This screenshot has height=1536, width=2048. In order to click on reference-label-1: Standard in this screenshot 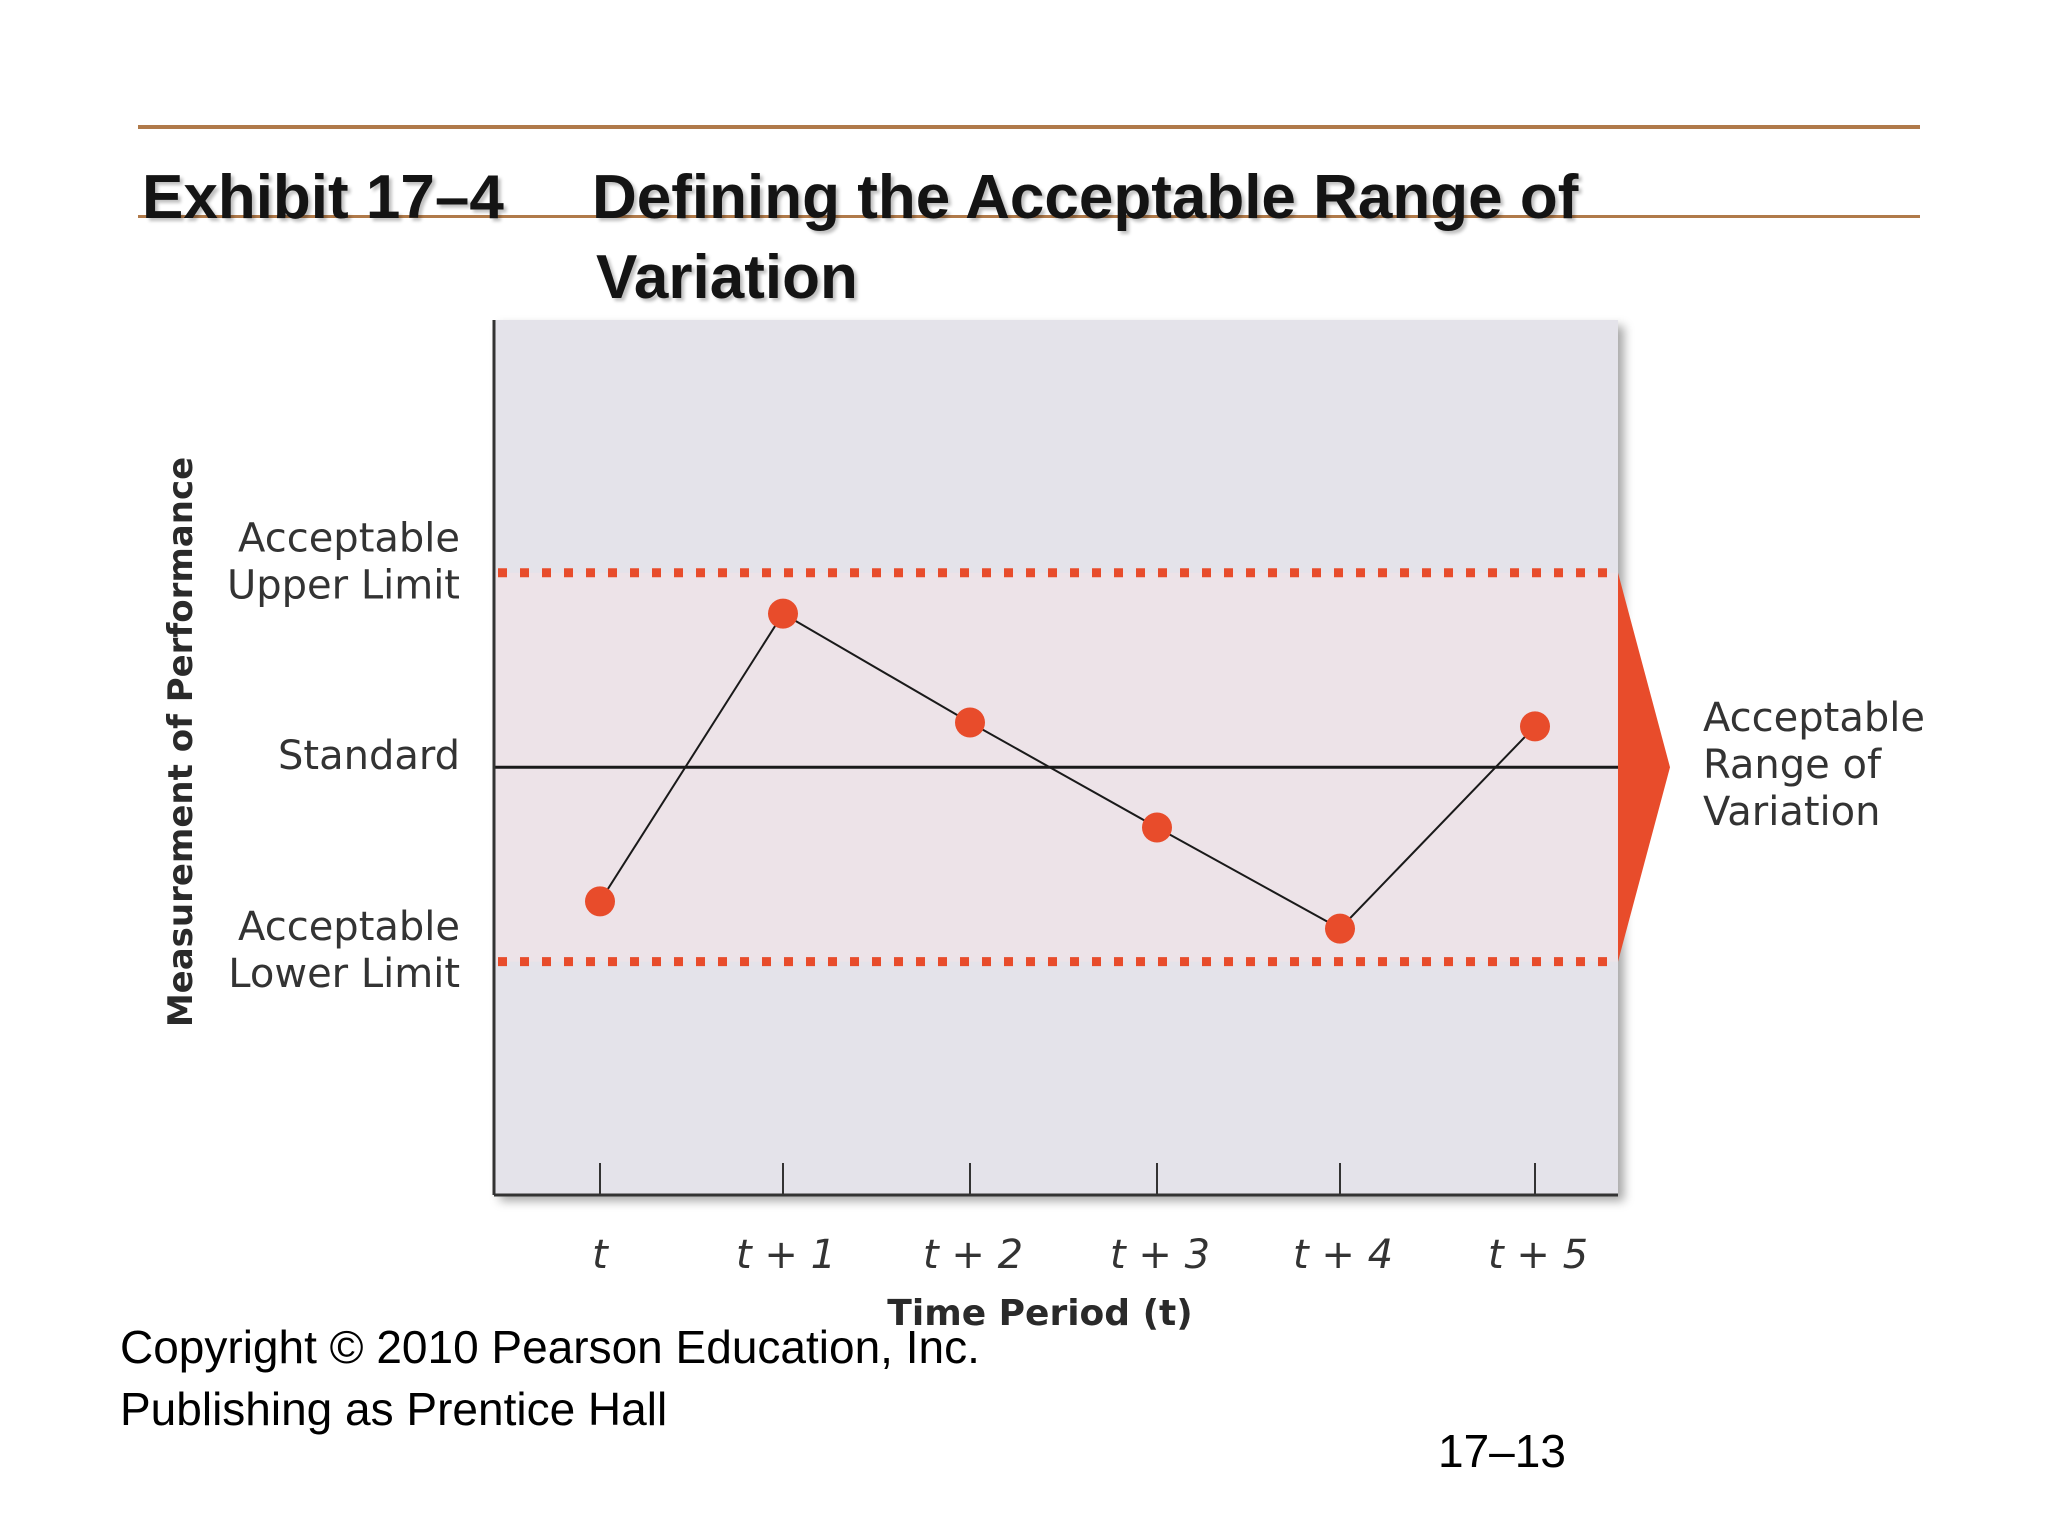, I will do `click(369, 756)`.